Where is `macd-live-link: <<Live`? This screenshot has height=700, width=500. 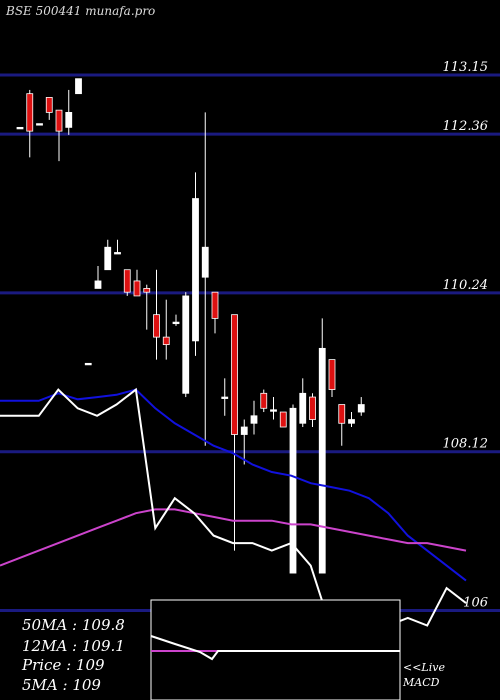
macd-live-link: <<Live is located at coordinates (424, 667).